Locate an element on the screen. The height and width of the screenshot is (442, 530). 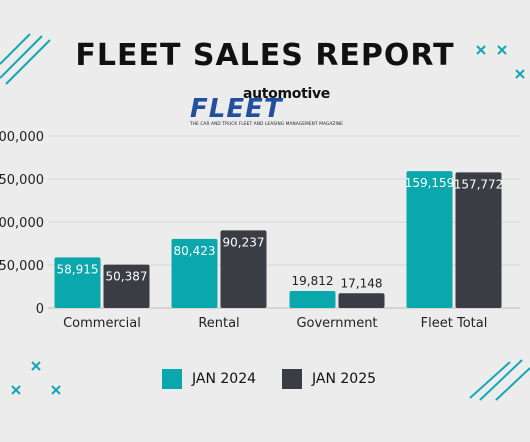
x-category-label: Rental is located at coordinates (218, 323).